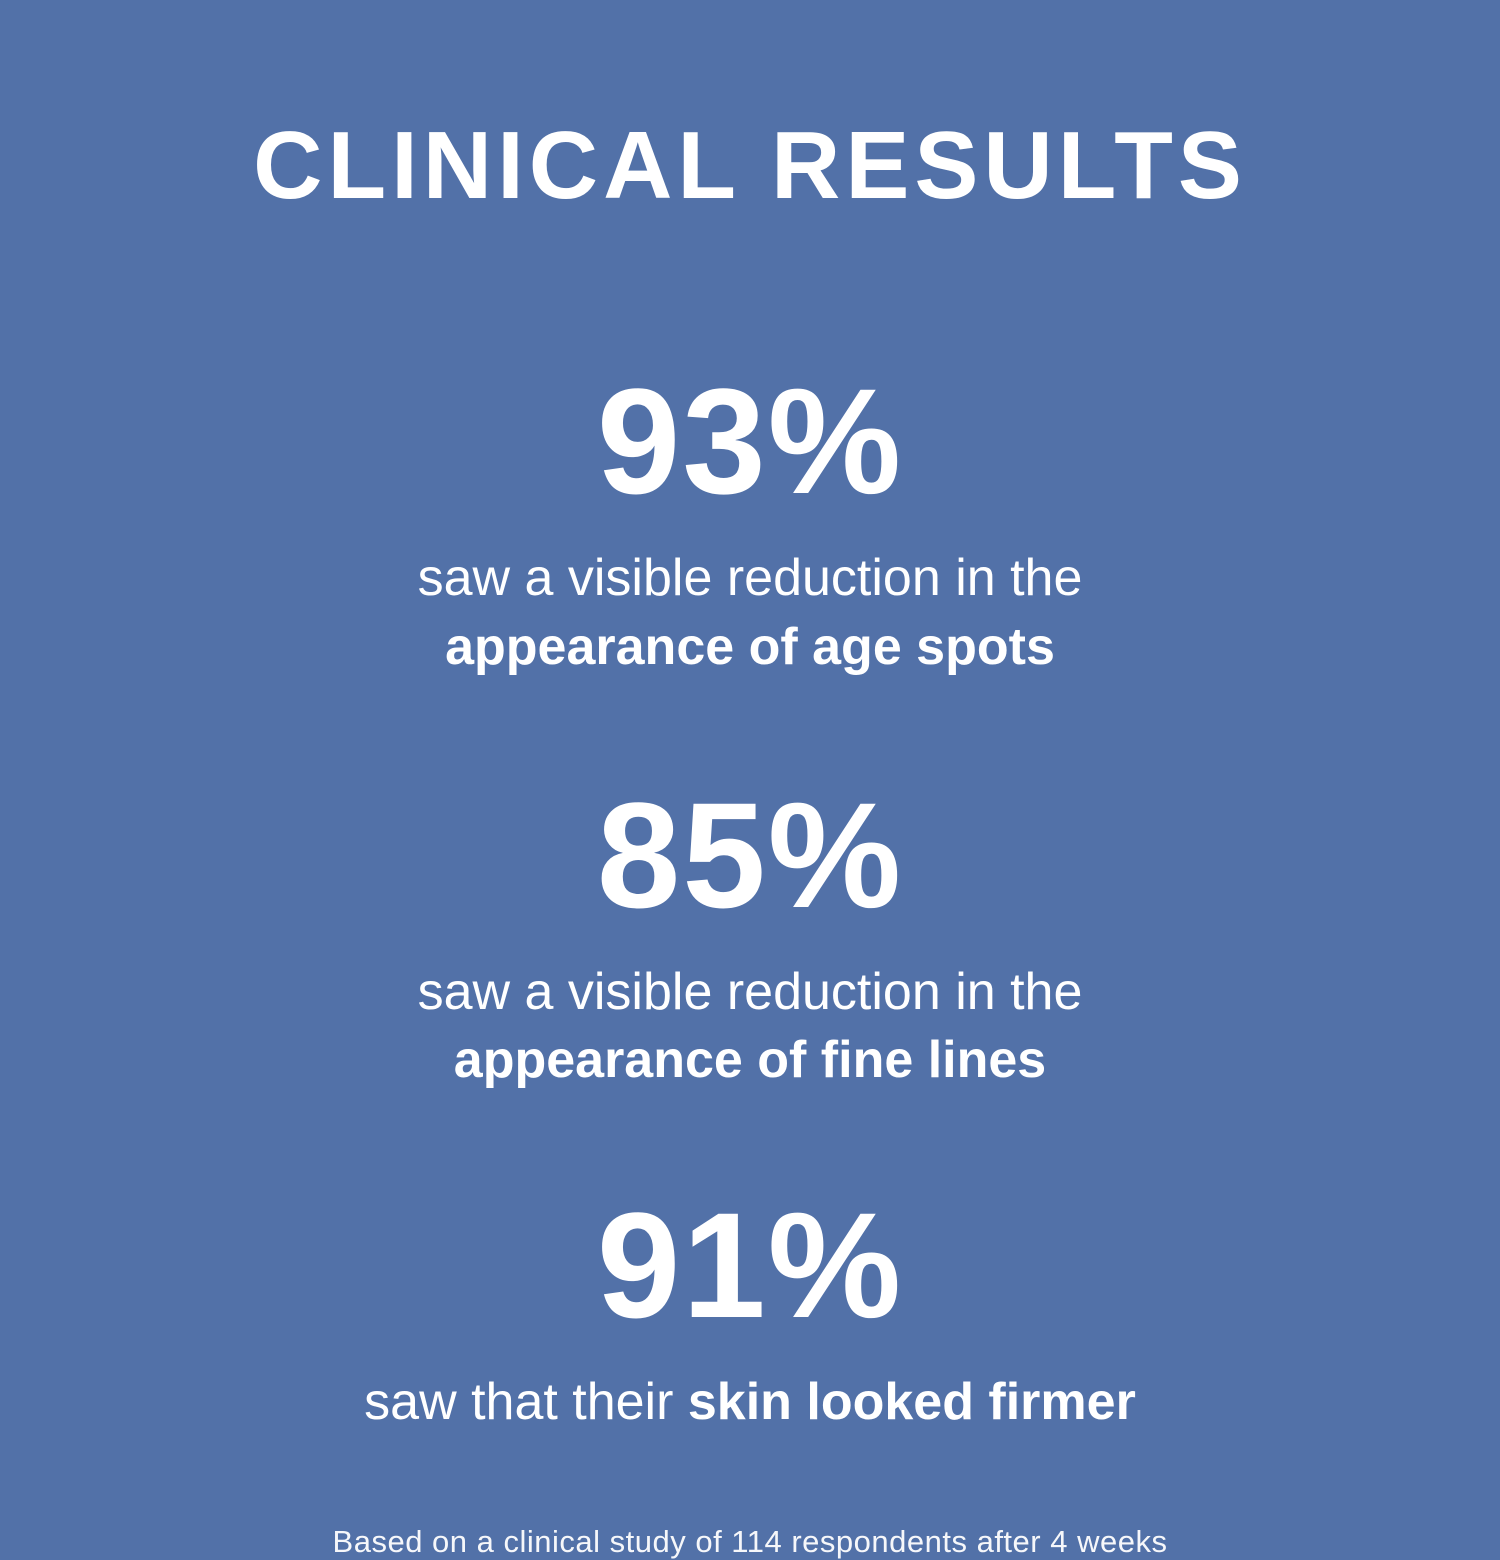  I want to click on stat-description: saw that their skin looked firmer, so click(750, 1402).